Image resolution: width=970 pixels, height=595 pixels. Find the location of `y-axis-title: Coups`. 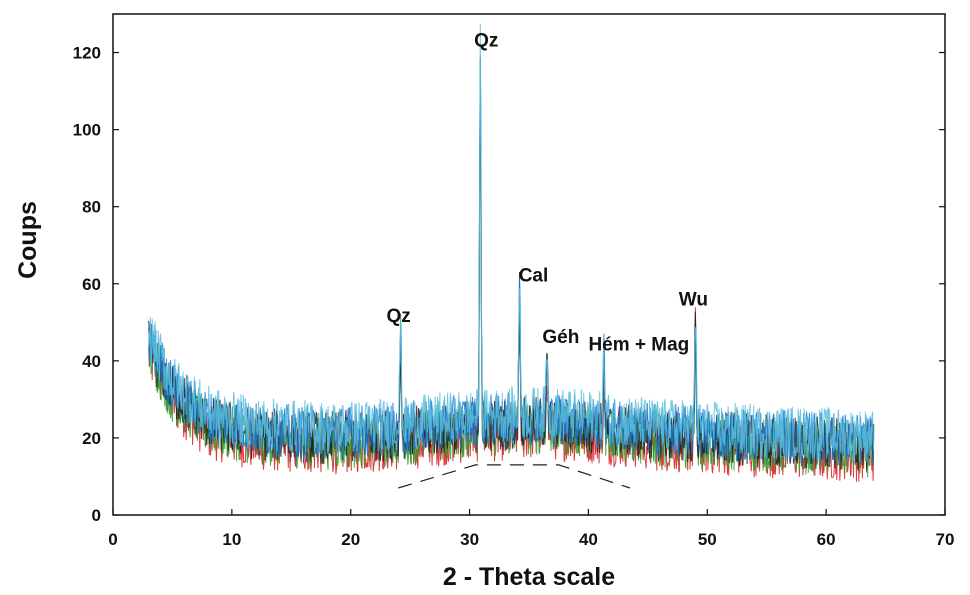

y-axis-title: Coups is located at coordinates (28, 240).